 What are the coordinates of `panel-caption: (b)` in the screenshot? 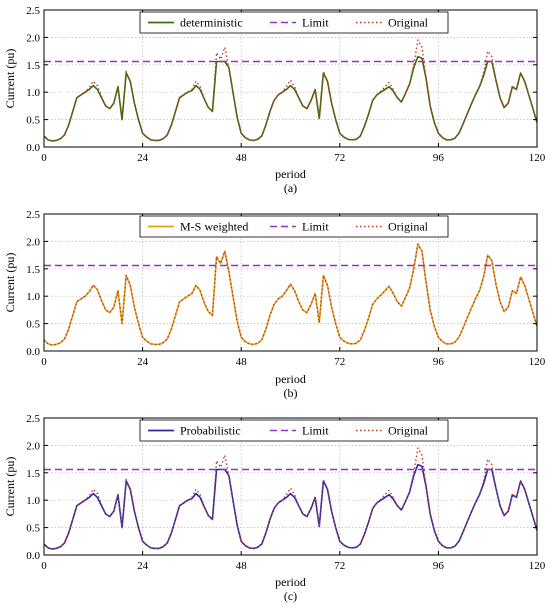 It's located at (291, 393).